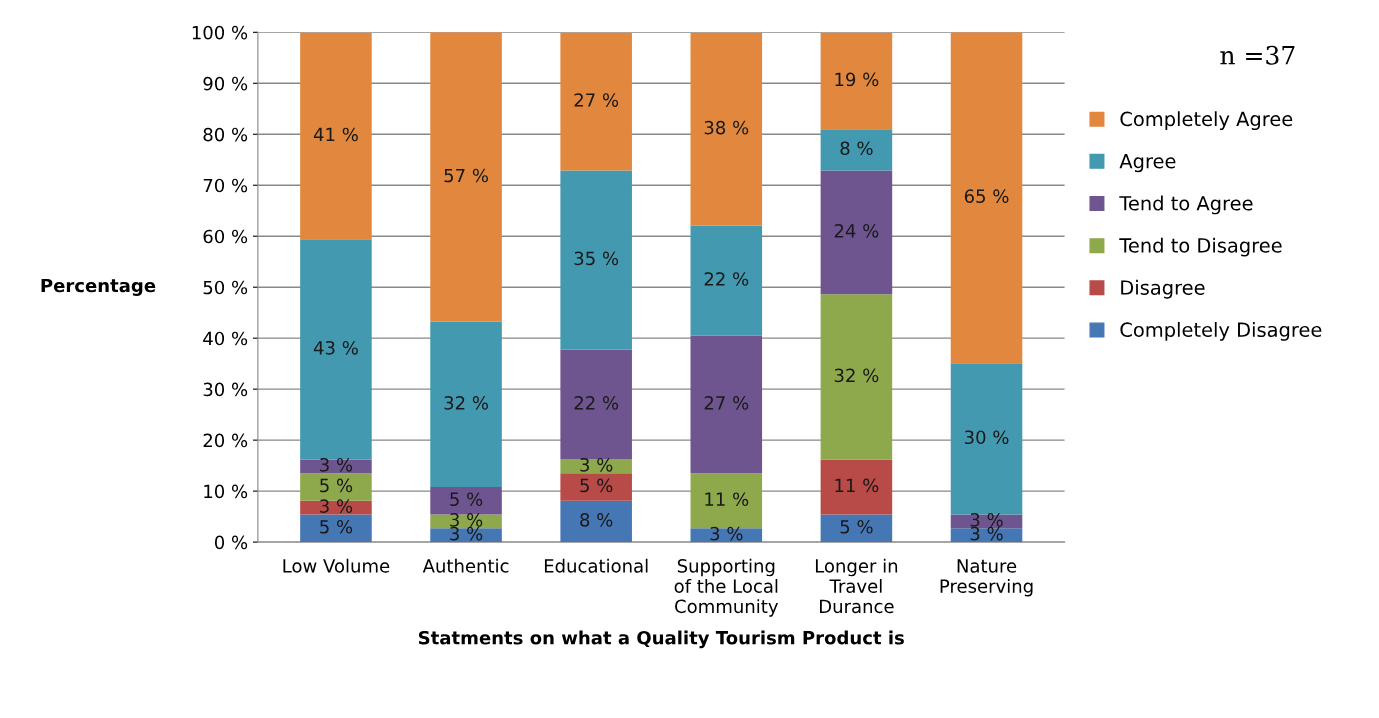 This screenshot has height=718, width=1379. Describe the element at coordinates (220, 32) in the screenshot. I see `y-tick-label: 100 %` at that location.